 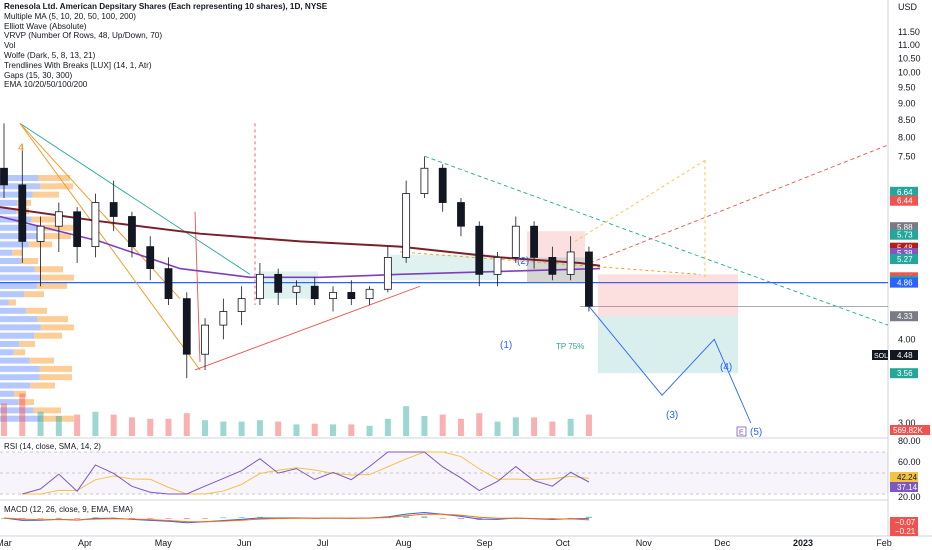 I want to click on e-marker-text: E, so click(x=741, y=433).